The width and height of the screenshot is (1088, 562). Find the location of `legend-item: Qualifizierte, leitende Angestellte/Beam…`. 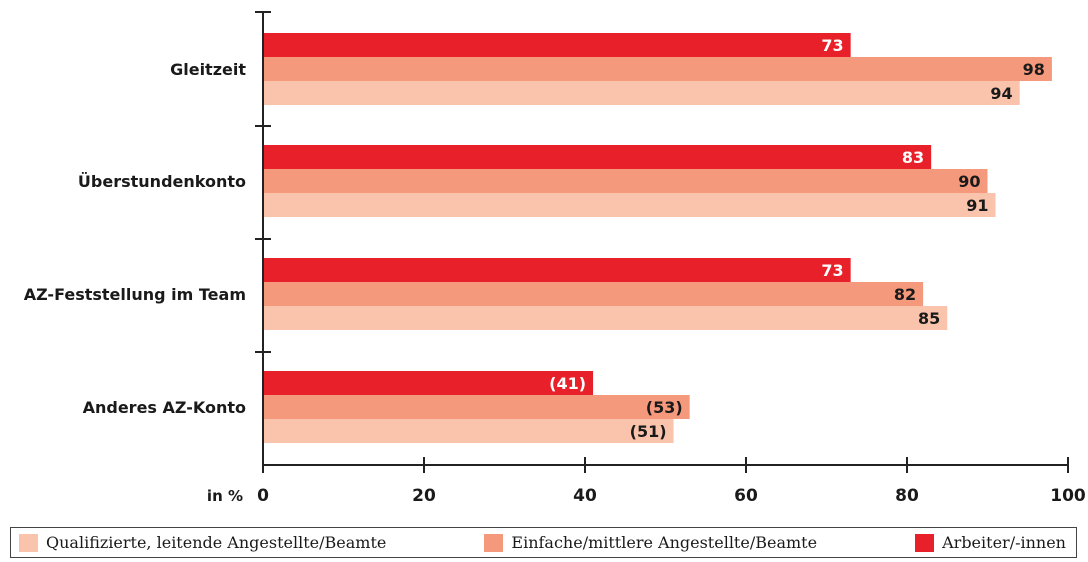

legend-item: Qualifizierte, leitende Angestellte/Beam… is located at coordinates (202, 542).